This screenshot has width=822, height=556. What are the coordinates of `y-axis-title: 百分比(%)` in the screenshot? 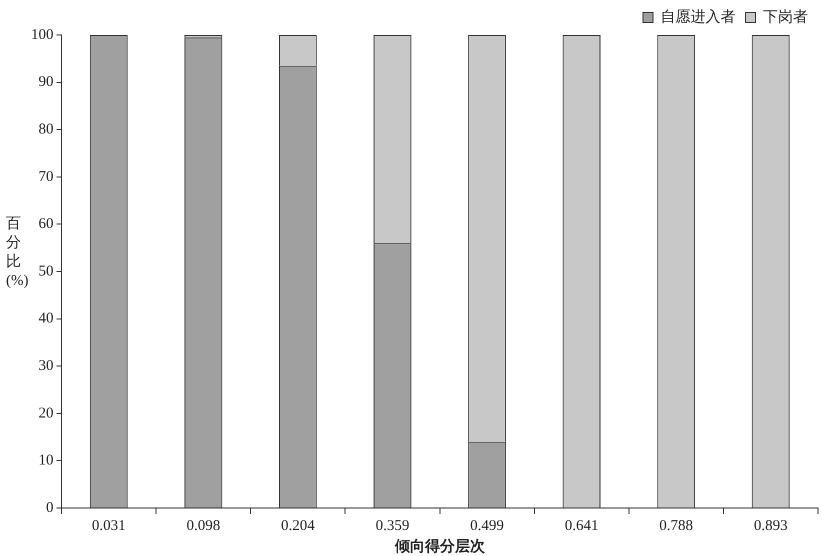 It's located at (17, 253).